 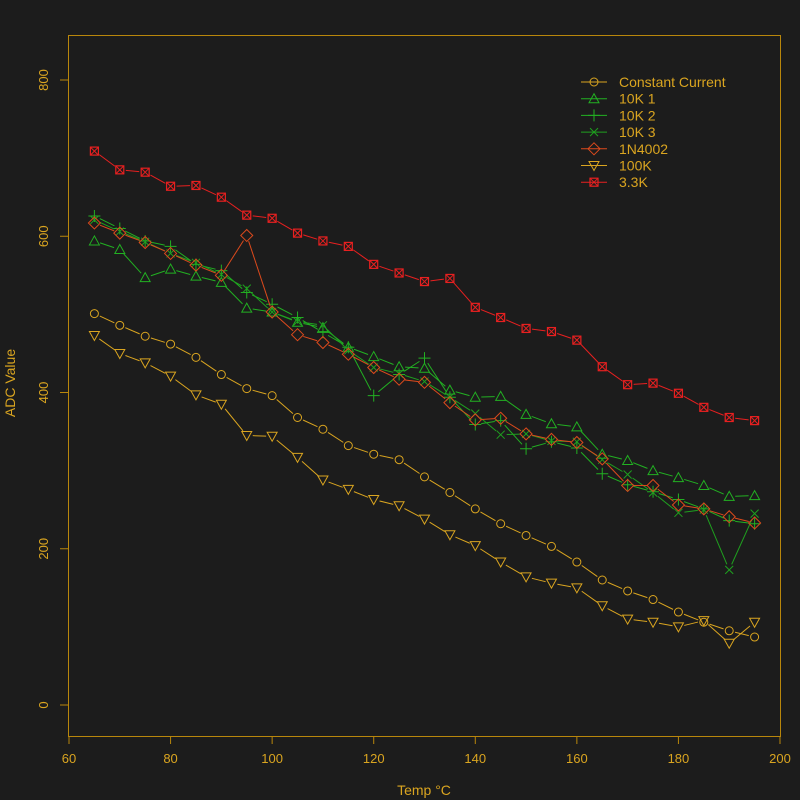 What do you see at coordinates (637, 132) in the screenshot?
I see `legend-label: 10K 3` at bounding box center [637, 132].